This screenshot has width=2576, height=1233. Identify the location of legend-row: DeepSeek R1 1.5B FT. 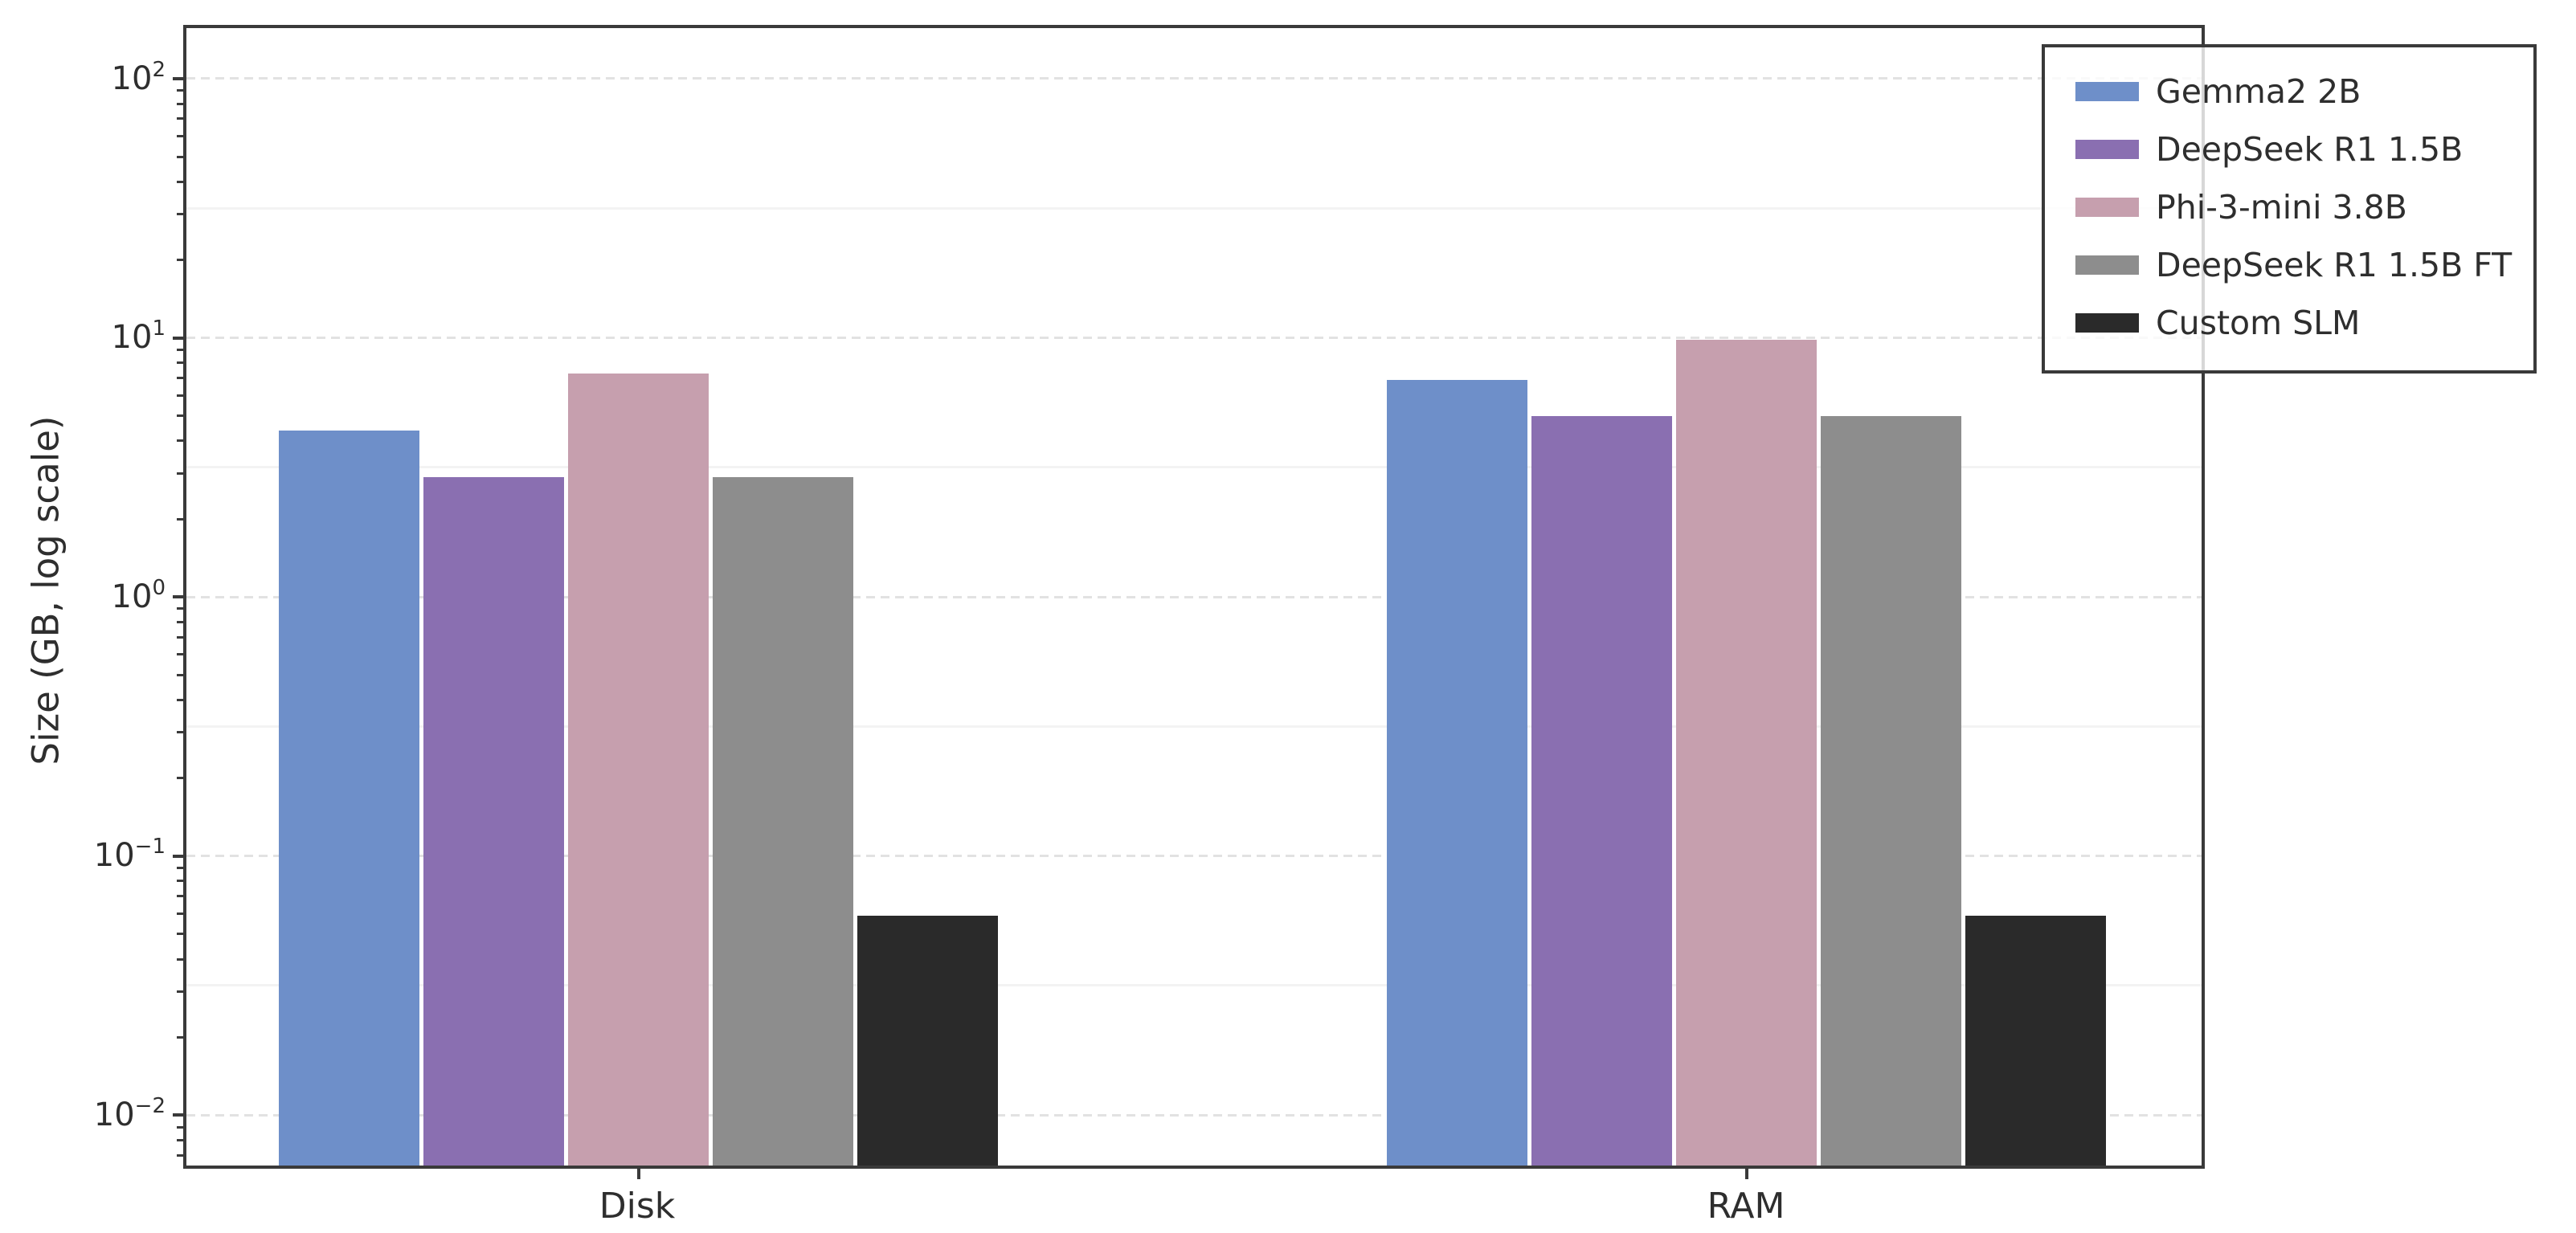
(2304, 265).